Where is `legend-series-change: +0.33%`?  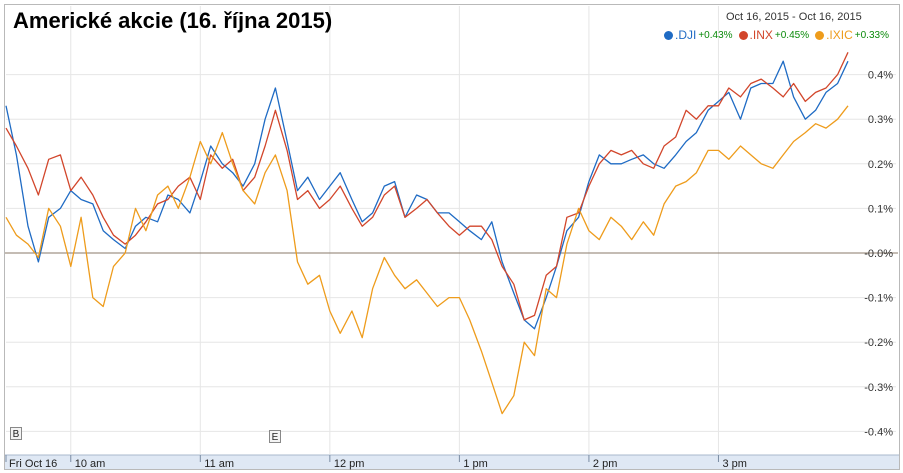 legend-series-change: +0.33% is located at coordinates (871, 35).